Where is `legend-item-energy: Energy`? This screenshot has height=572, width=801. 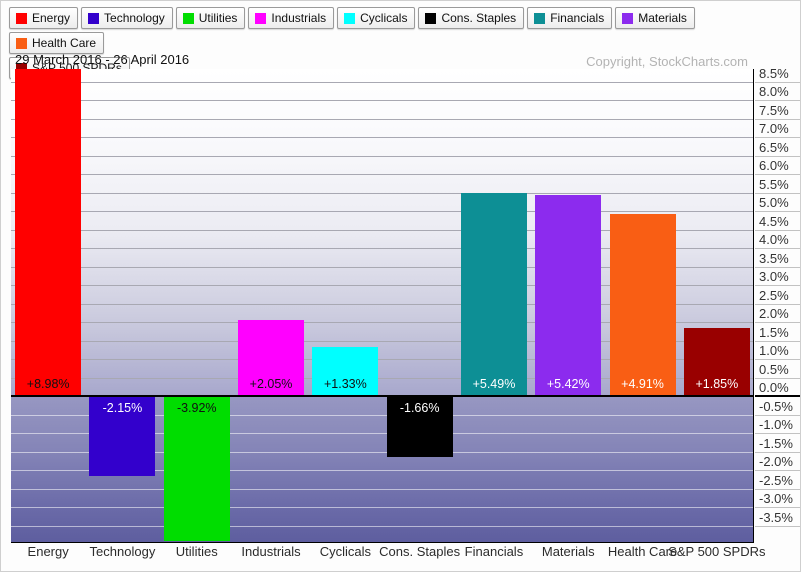 legend-item-energy: Energy is located at coordinates (44, 18).